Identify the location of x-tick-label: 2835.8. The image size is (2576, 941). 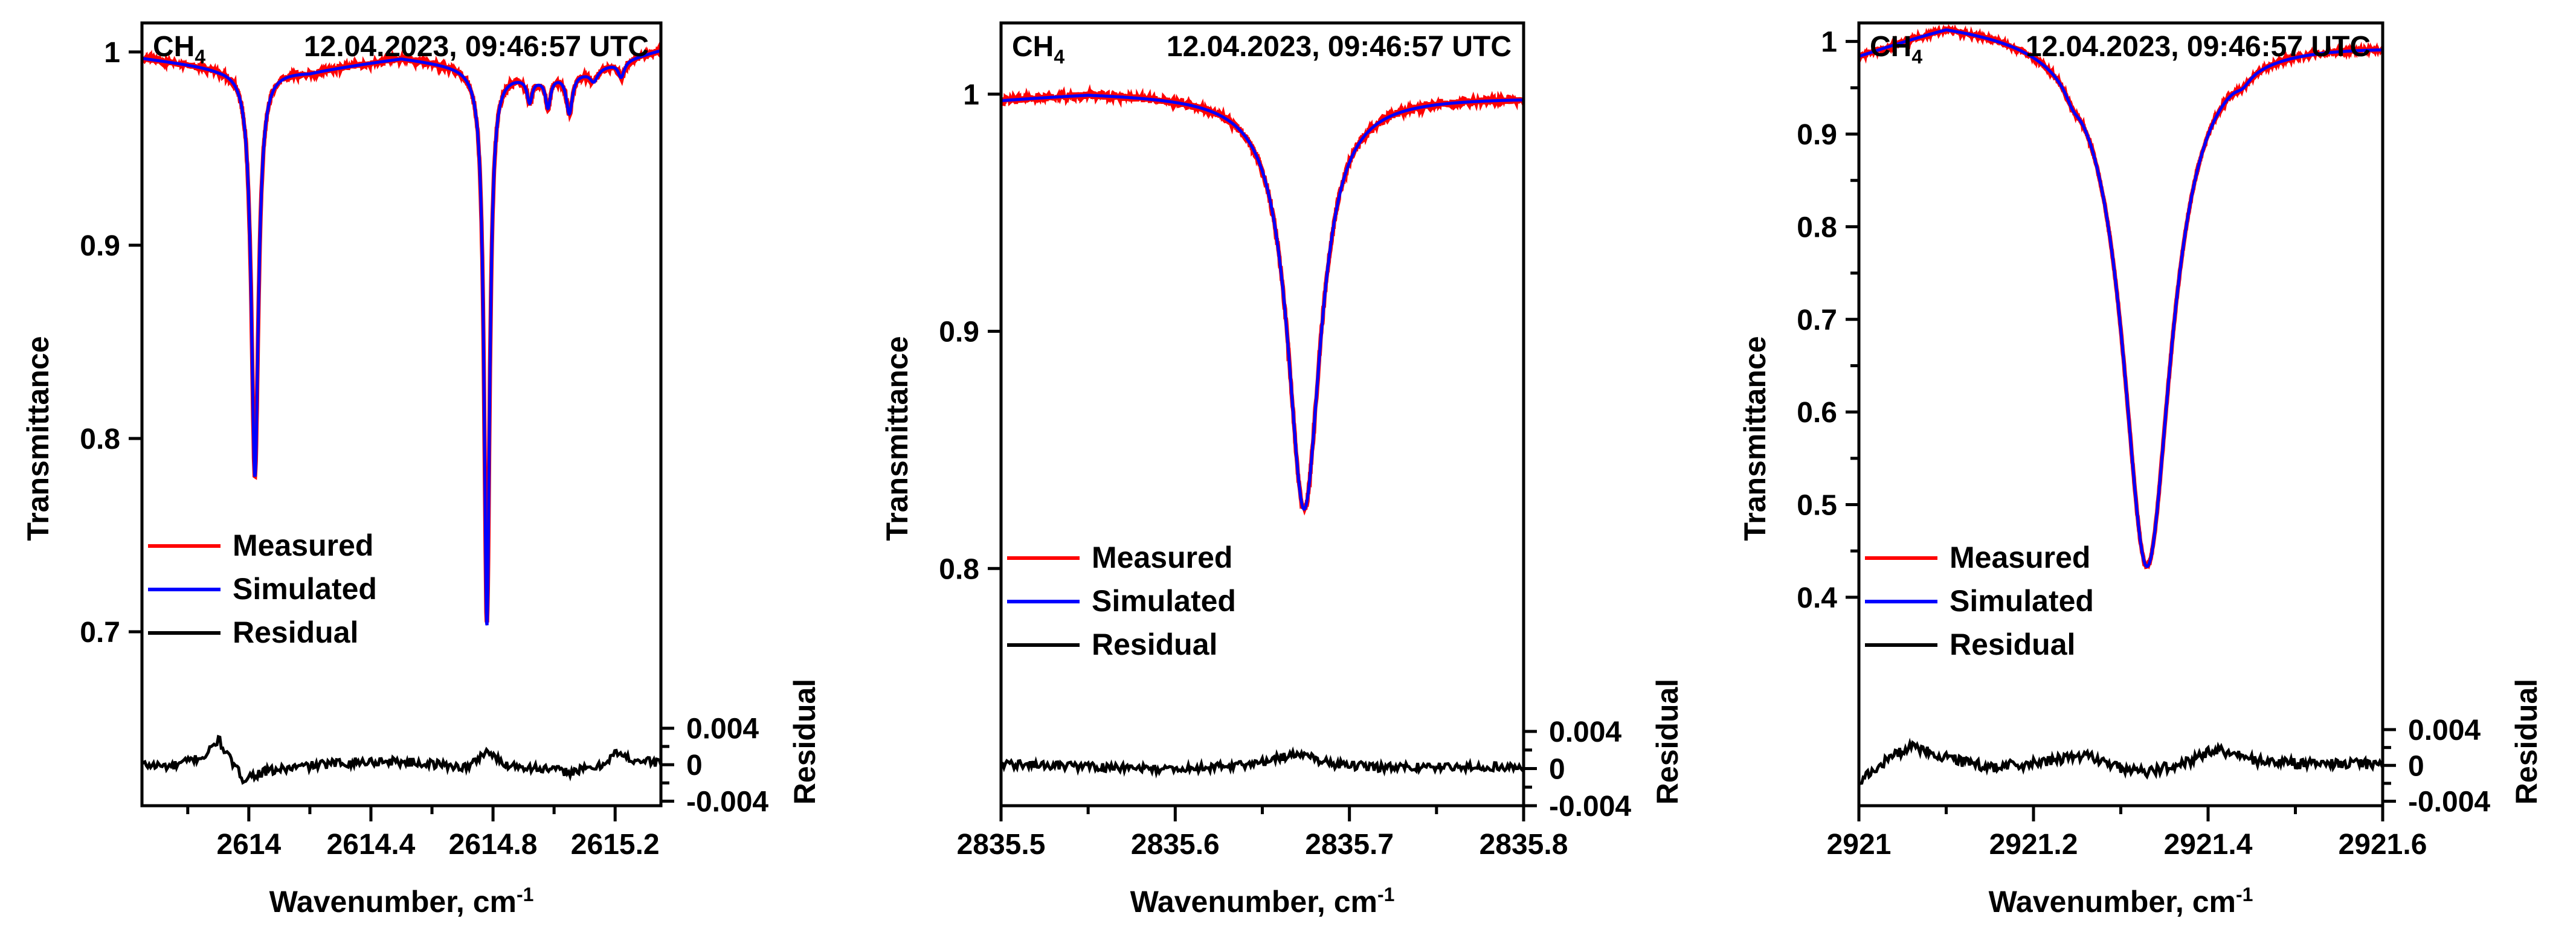
(1524, 845).